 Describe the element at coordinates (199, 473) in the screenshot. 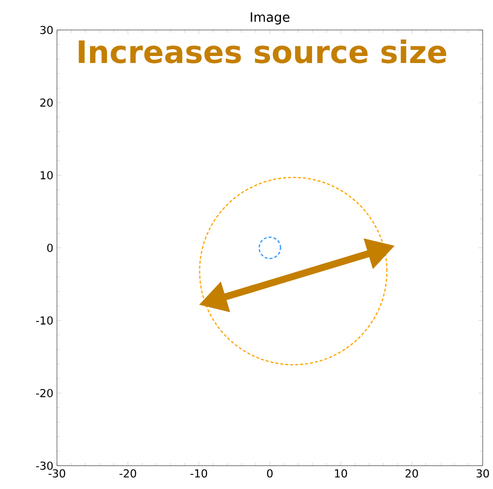

I see `x-tick-label: -10` at that location.